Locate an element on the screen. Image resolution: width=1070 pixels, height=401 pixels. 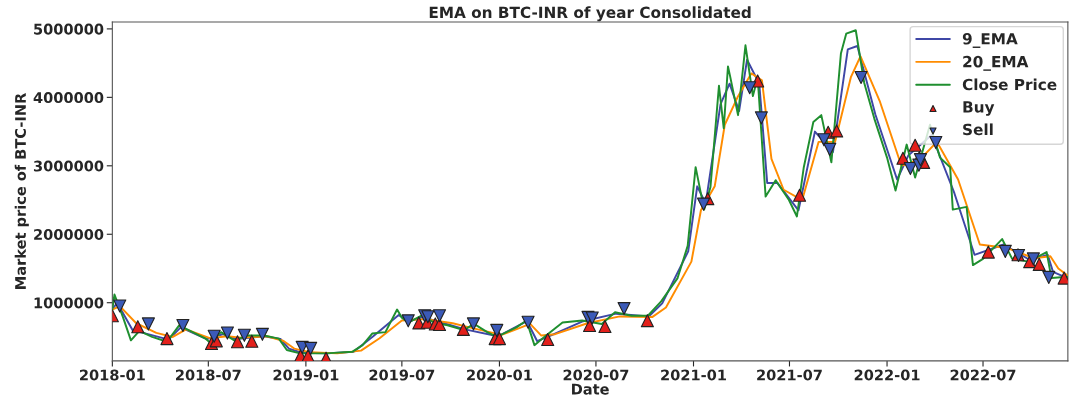
y-tick-label: 5000000 is located at coordinates (69, 29).